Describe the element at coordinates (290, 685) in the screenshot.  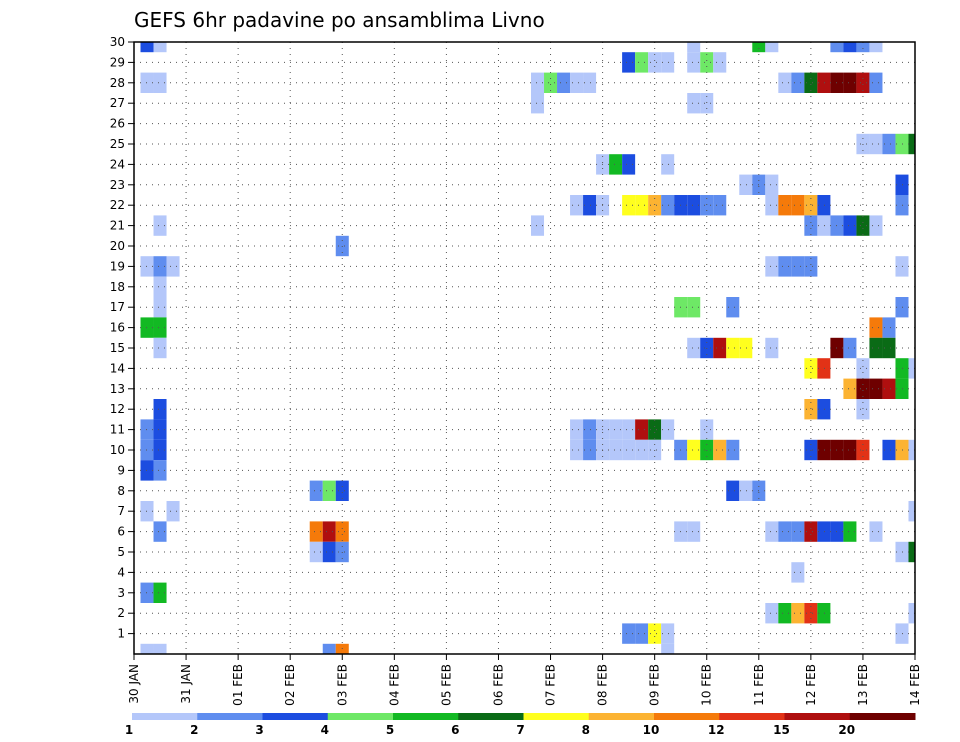
I see `x-tick-label: 02 FEB` at that location.